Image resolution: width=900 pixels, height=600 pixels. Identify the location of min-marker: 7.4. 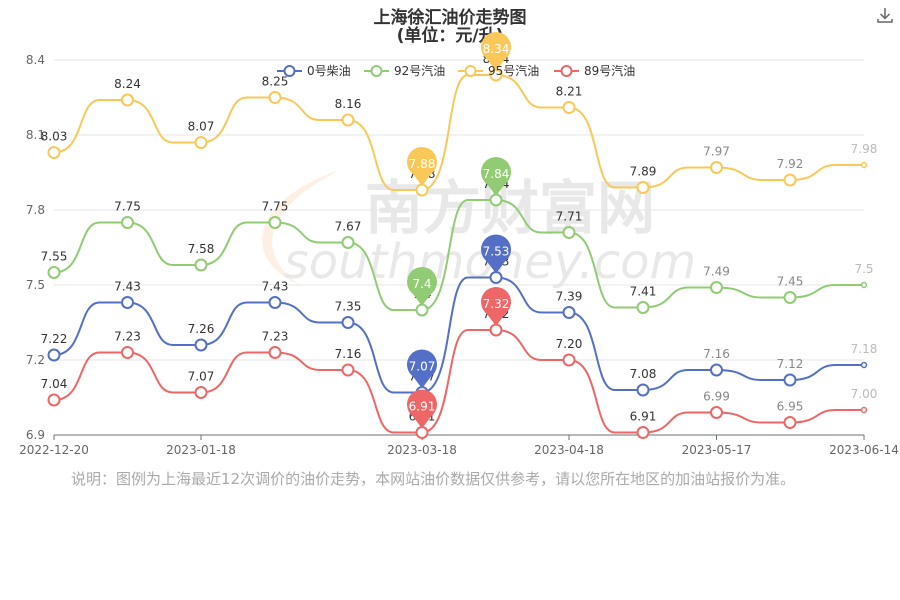
(422, 286).